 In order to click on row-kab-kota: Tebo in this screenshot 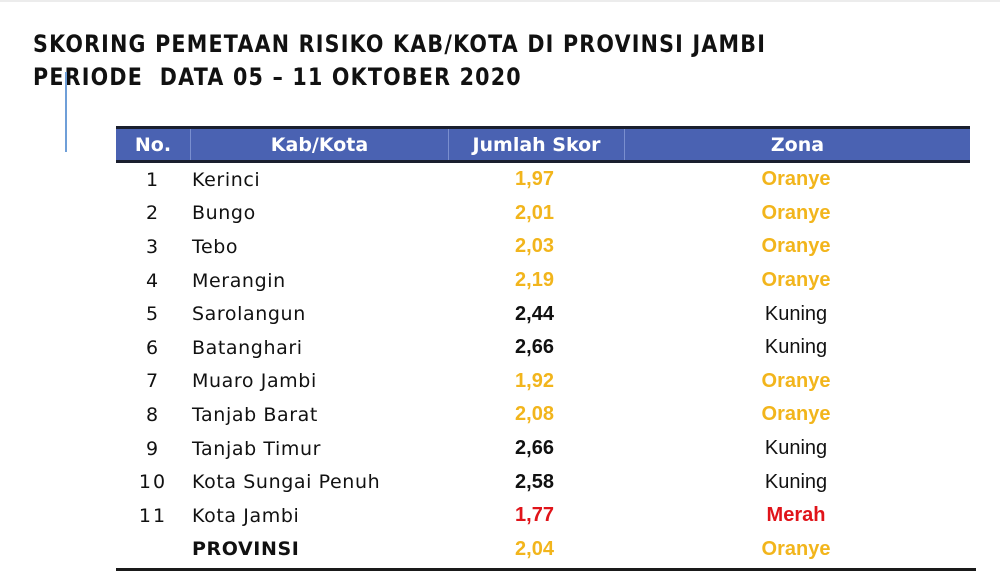, I will do `click(215, 246)`.